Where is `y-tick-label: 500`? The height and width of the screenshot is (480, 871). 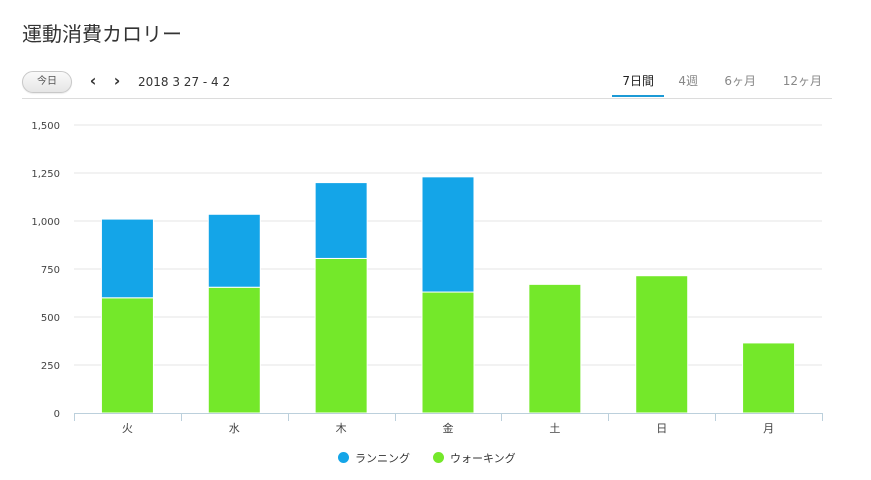 y-tick-label: 500 is located at coordinates (50, 318).